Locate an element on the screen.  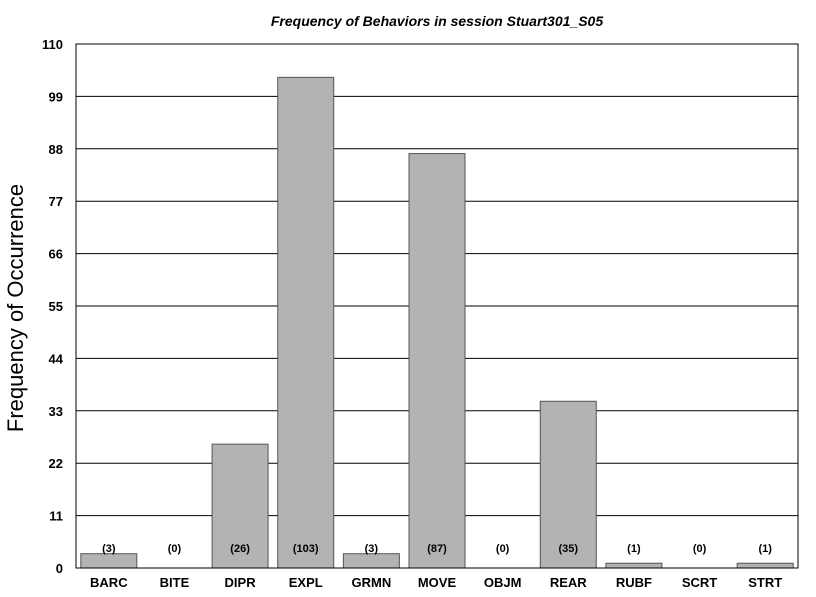
data-label: (87) is located at coordinates (437, 549).